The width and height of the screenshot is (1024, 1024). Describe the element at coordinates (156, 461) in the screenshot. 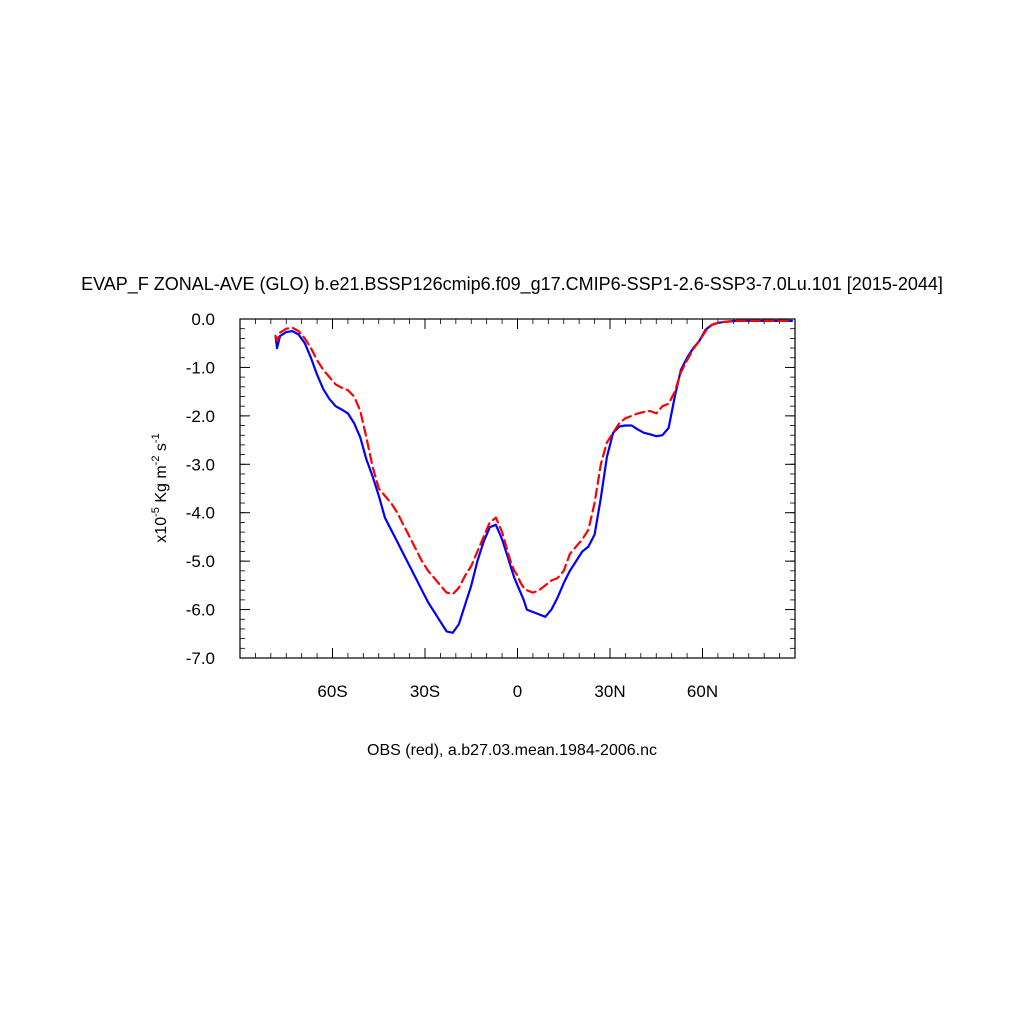

I see `y-axis-label-exp2: -2` at that location.